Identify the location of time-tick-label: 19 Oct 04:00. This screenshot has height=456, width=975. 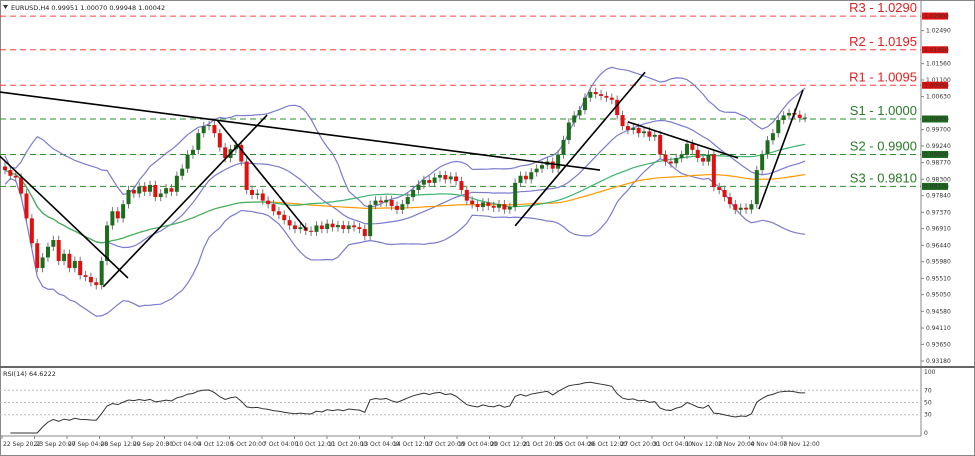
(477, 444).